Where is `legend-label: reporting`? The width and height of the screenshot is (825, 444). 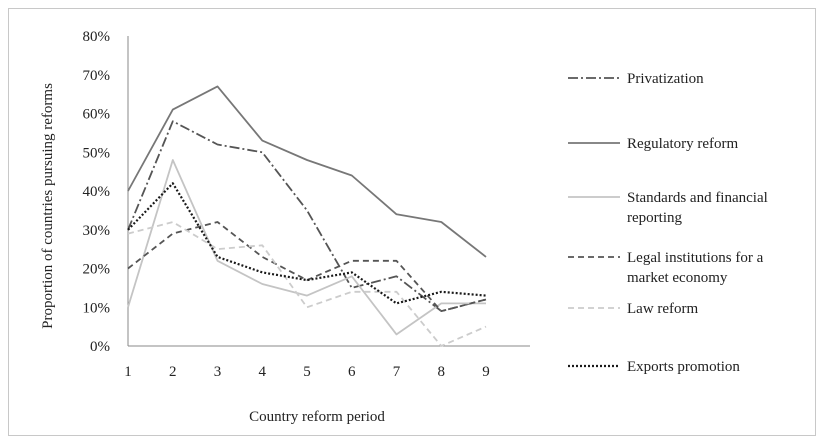 legend-label: reporting is located at coordinates (654, 218).